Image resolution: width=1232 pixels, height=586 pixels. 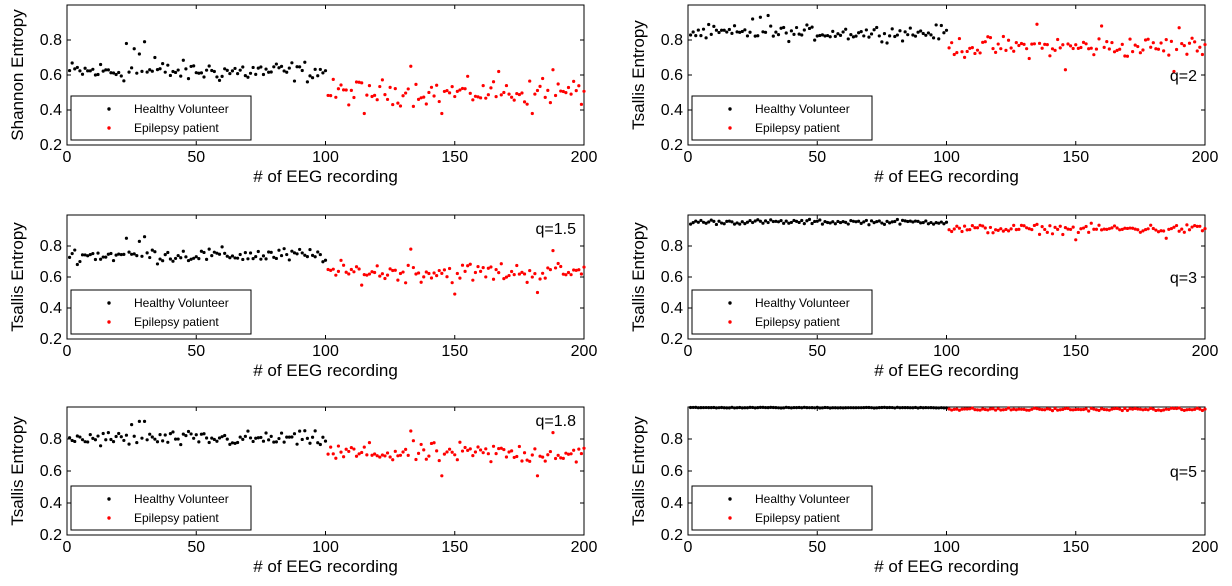 I want to click on y-tick-label: 0.8, so click(x=51, y=40).